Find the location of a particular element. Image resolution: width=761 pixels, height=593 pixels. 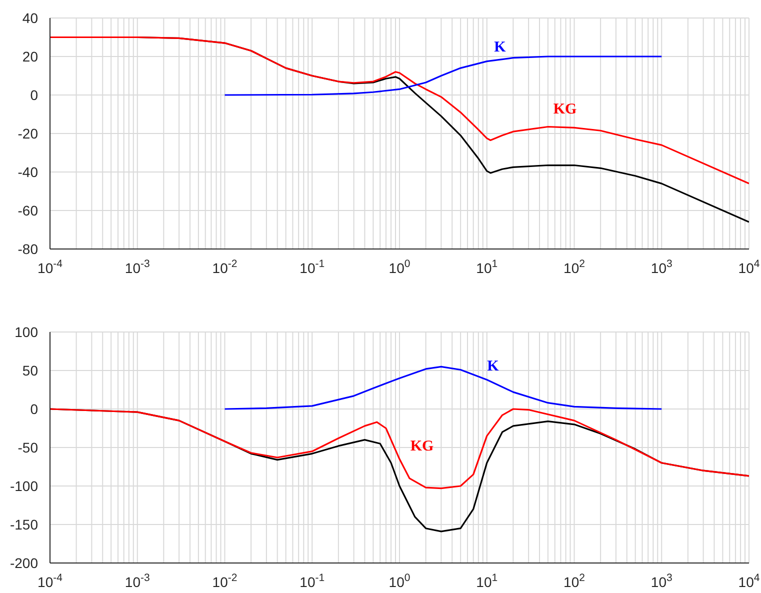

y-tick-label: 40 is located at coordinates (30, 18).